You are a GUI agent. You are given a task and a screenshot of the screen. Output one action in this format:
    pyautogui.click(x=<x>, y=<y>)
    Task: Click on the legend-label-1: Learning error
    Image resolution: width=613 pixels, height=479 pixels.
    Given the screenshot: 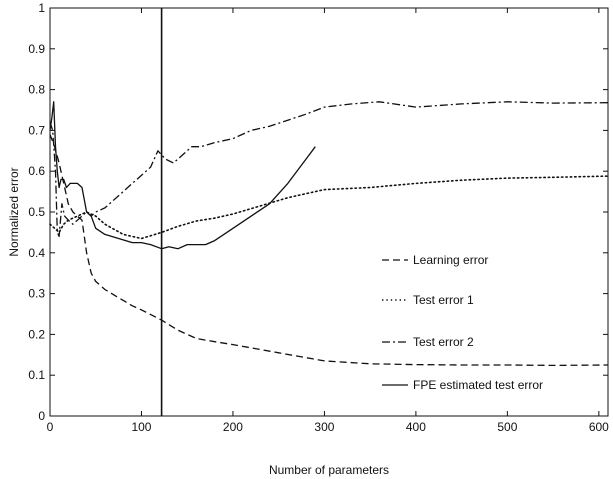 What is the action you would take?
    pyautogui.click(x=450, y=260)
    